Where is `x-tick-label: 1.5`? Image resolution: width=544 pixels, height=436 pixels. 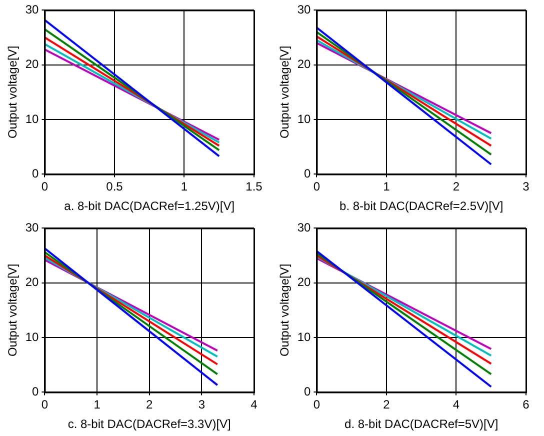
x-tick-label: 1.5 is located at coordinates (254, 187).